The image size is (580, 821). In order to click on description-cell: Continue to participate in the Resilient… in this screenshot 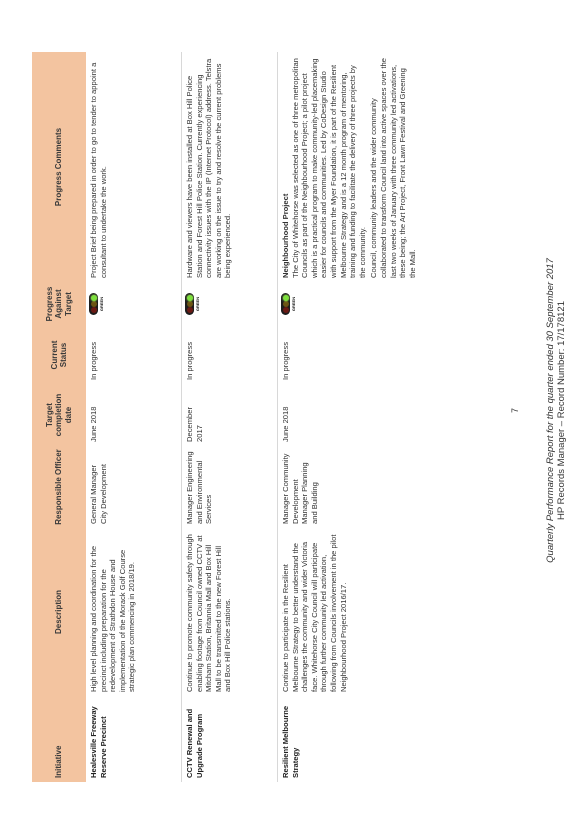, I will do `click(314, 613)`.